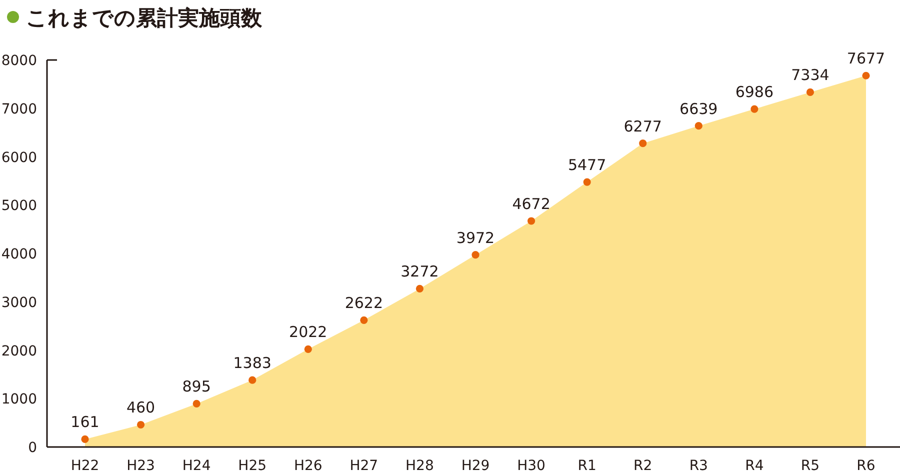 The image size is (900, 476). What do you see at coordinates (866, 59) in the screenshot?
I see `data-label: 7677` at bounding box center [866, 59].